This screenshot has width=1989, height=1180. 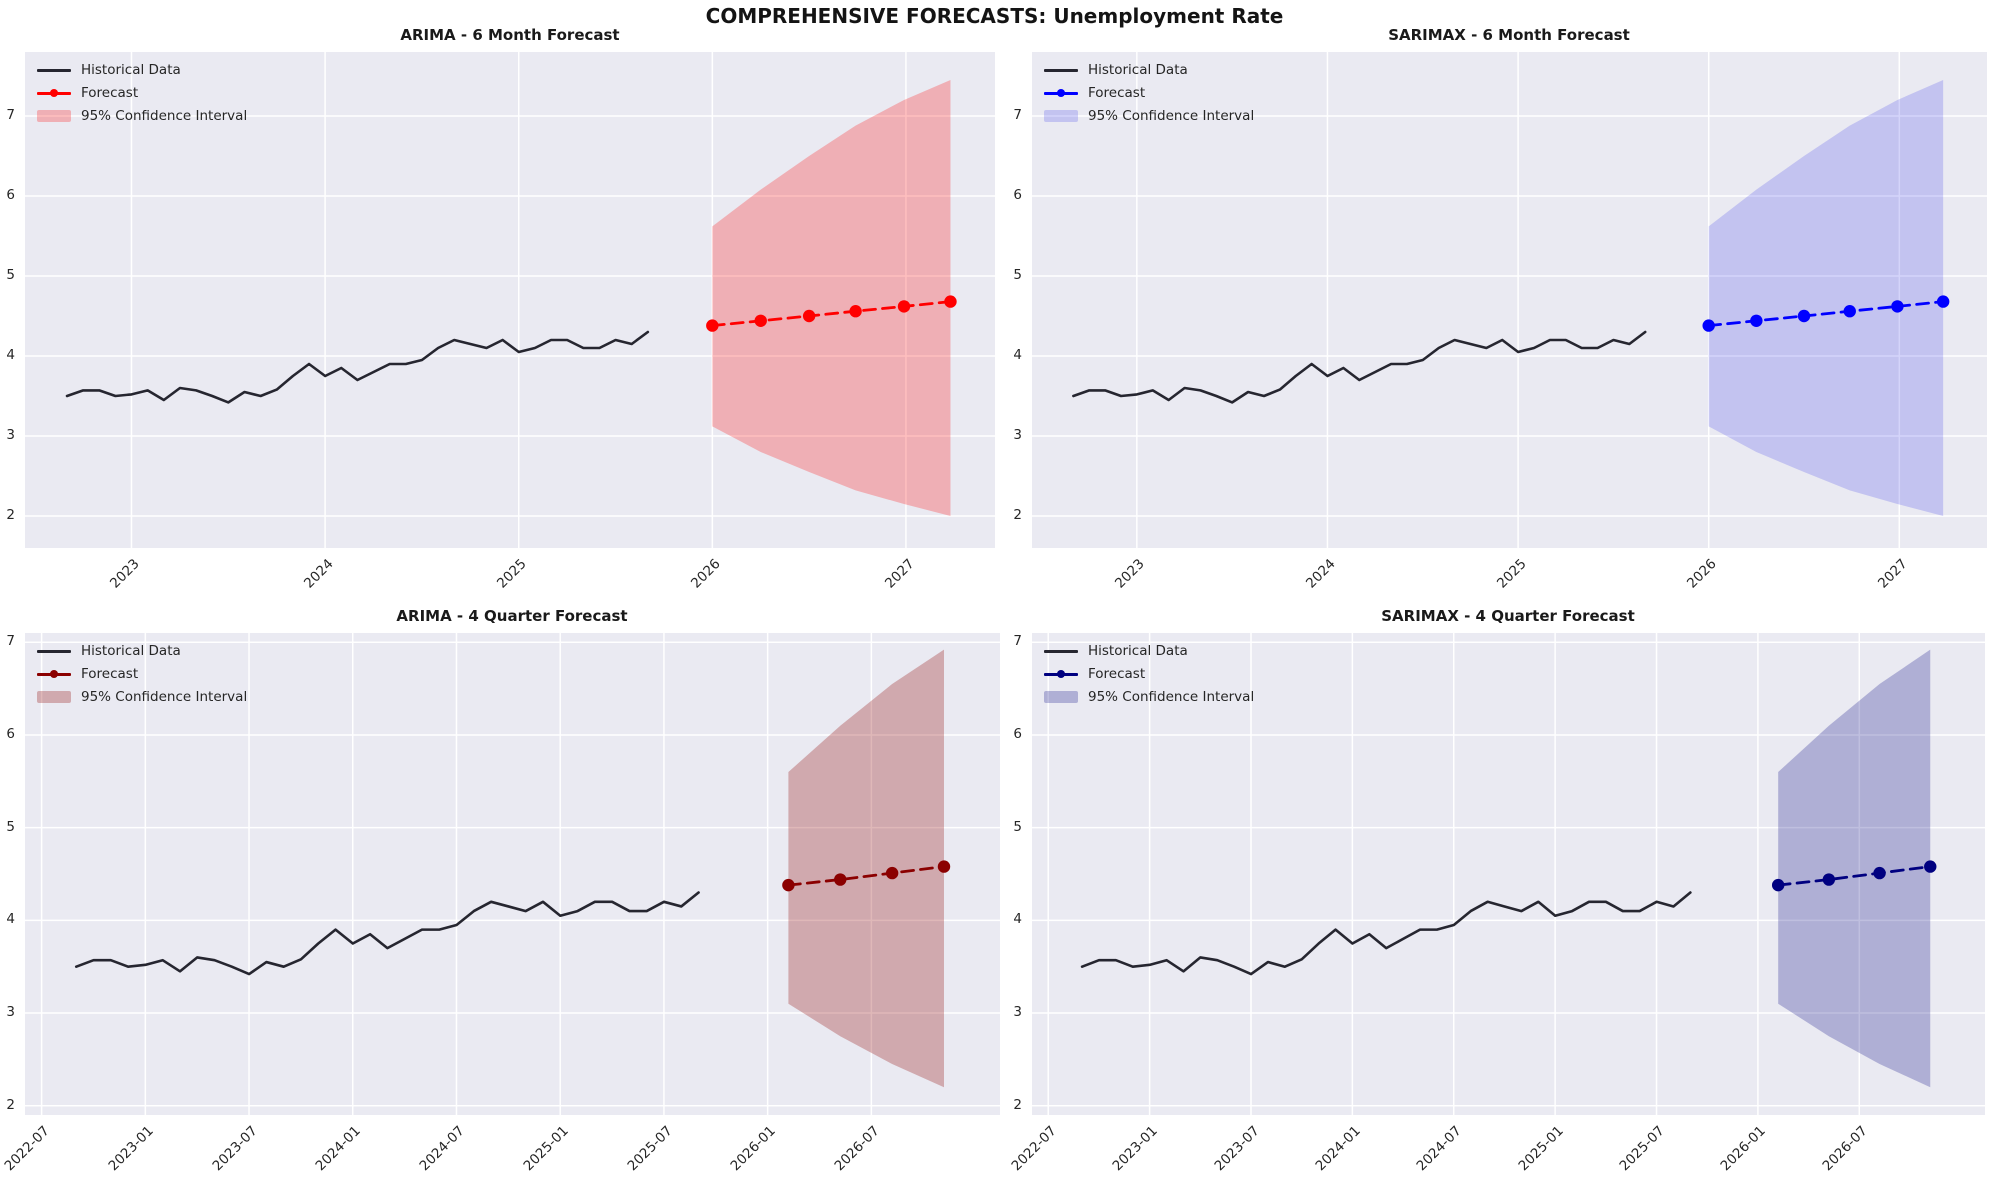 What do you see at coordinates (1508, 616) in the screenshot?
I see `subplot-title-sarimax-4q: SARIMAX - 4 Quarter Forecast` at bounding box center [1508, 616].